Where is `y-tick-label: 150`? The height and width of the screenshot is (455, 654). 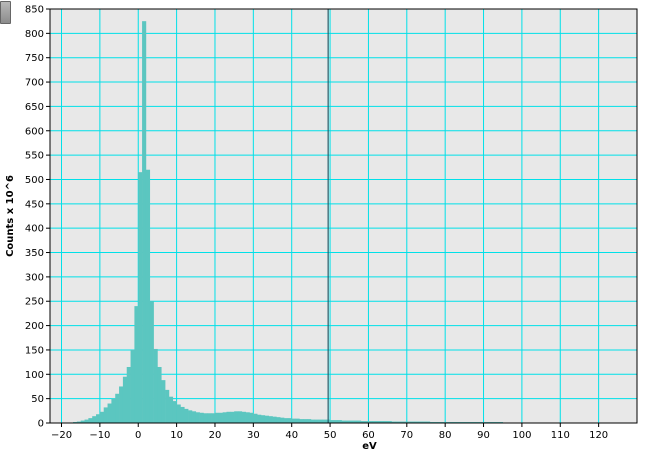 y-tick-label: 150 is located at coordinates (34, 350).